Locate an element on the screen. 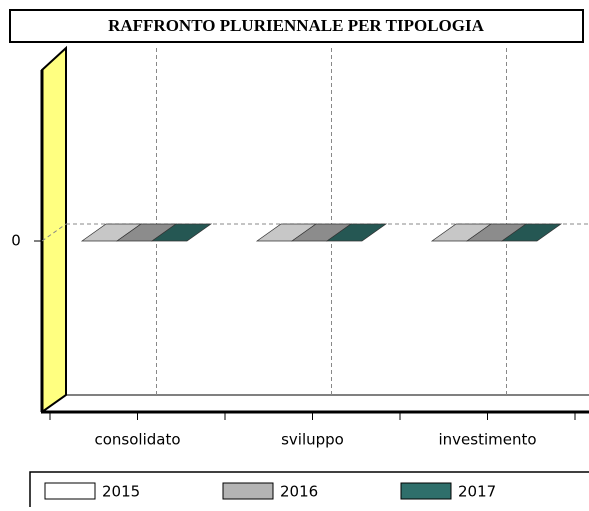 The height and width of the screenshot is (511, 589). chart-title: RAFFRONTO PLURIENNALE PER TIPOLOGIA is located at coordinates (296, 25).